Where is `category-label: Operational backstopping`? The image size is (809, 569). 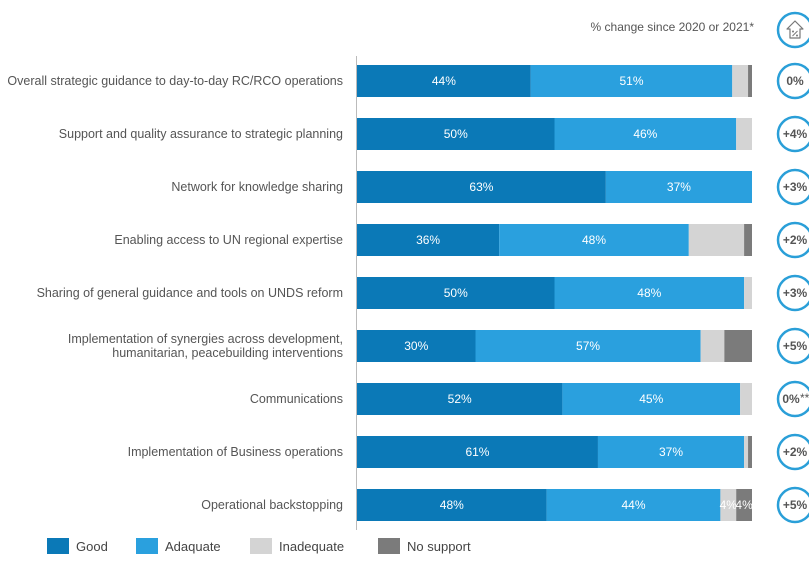
category-label: Operational backstopping is located at coordinates (272, 505).